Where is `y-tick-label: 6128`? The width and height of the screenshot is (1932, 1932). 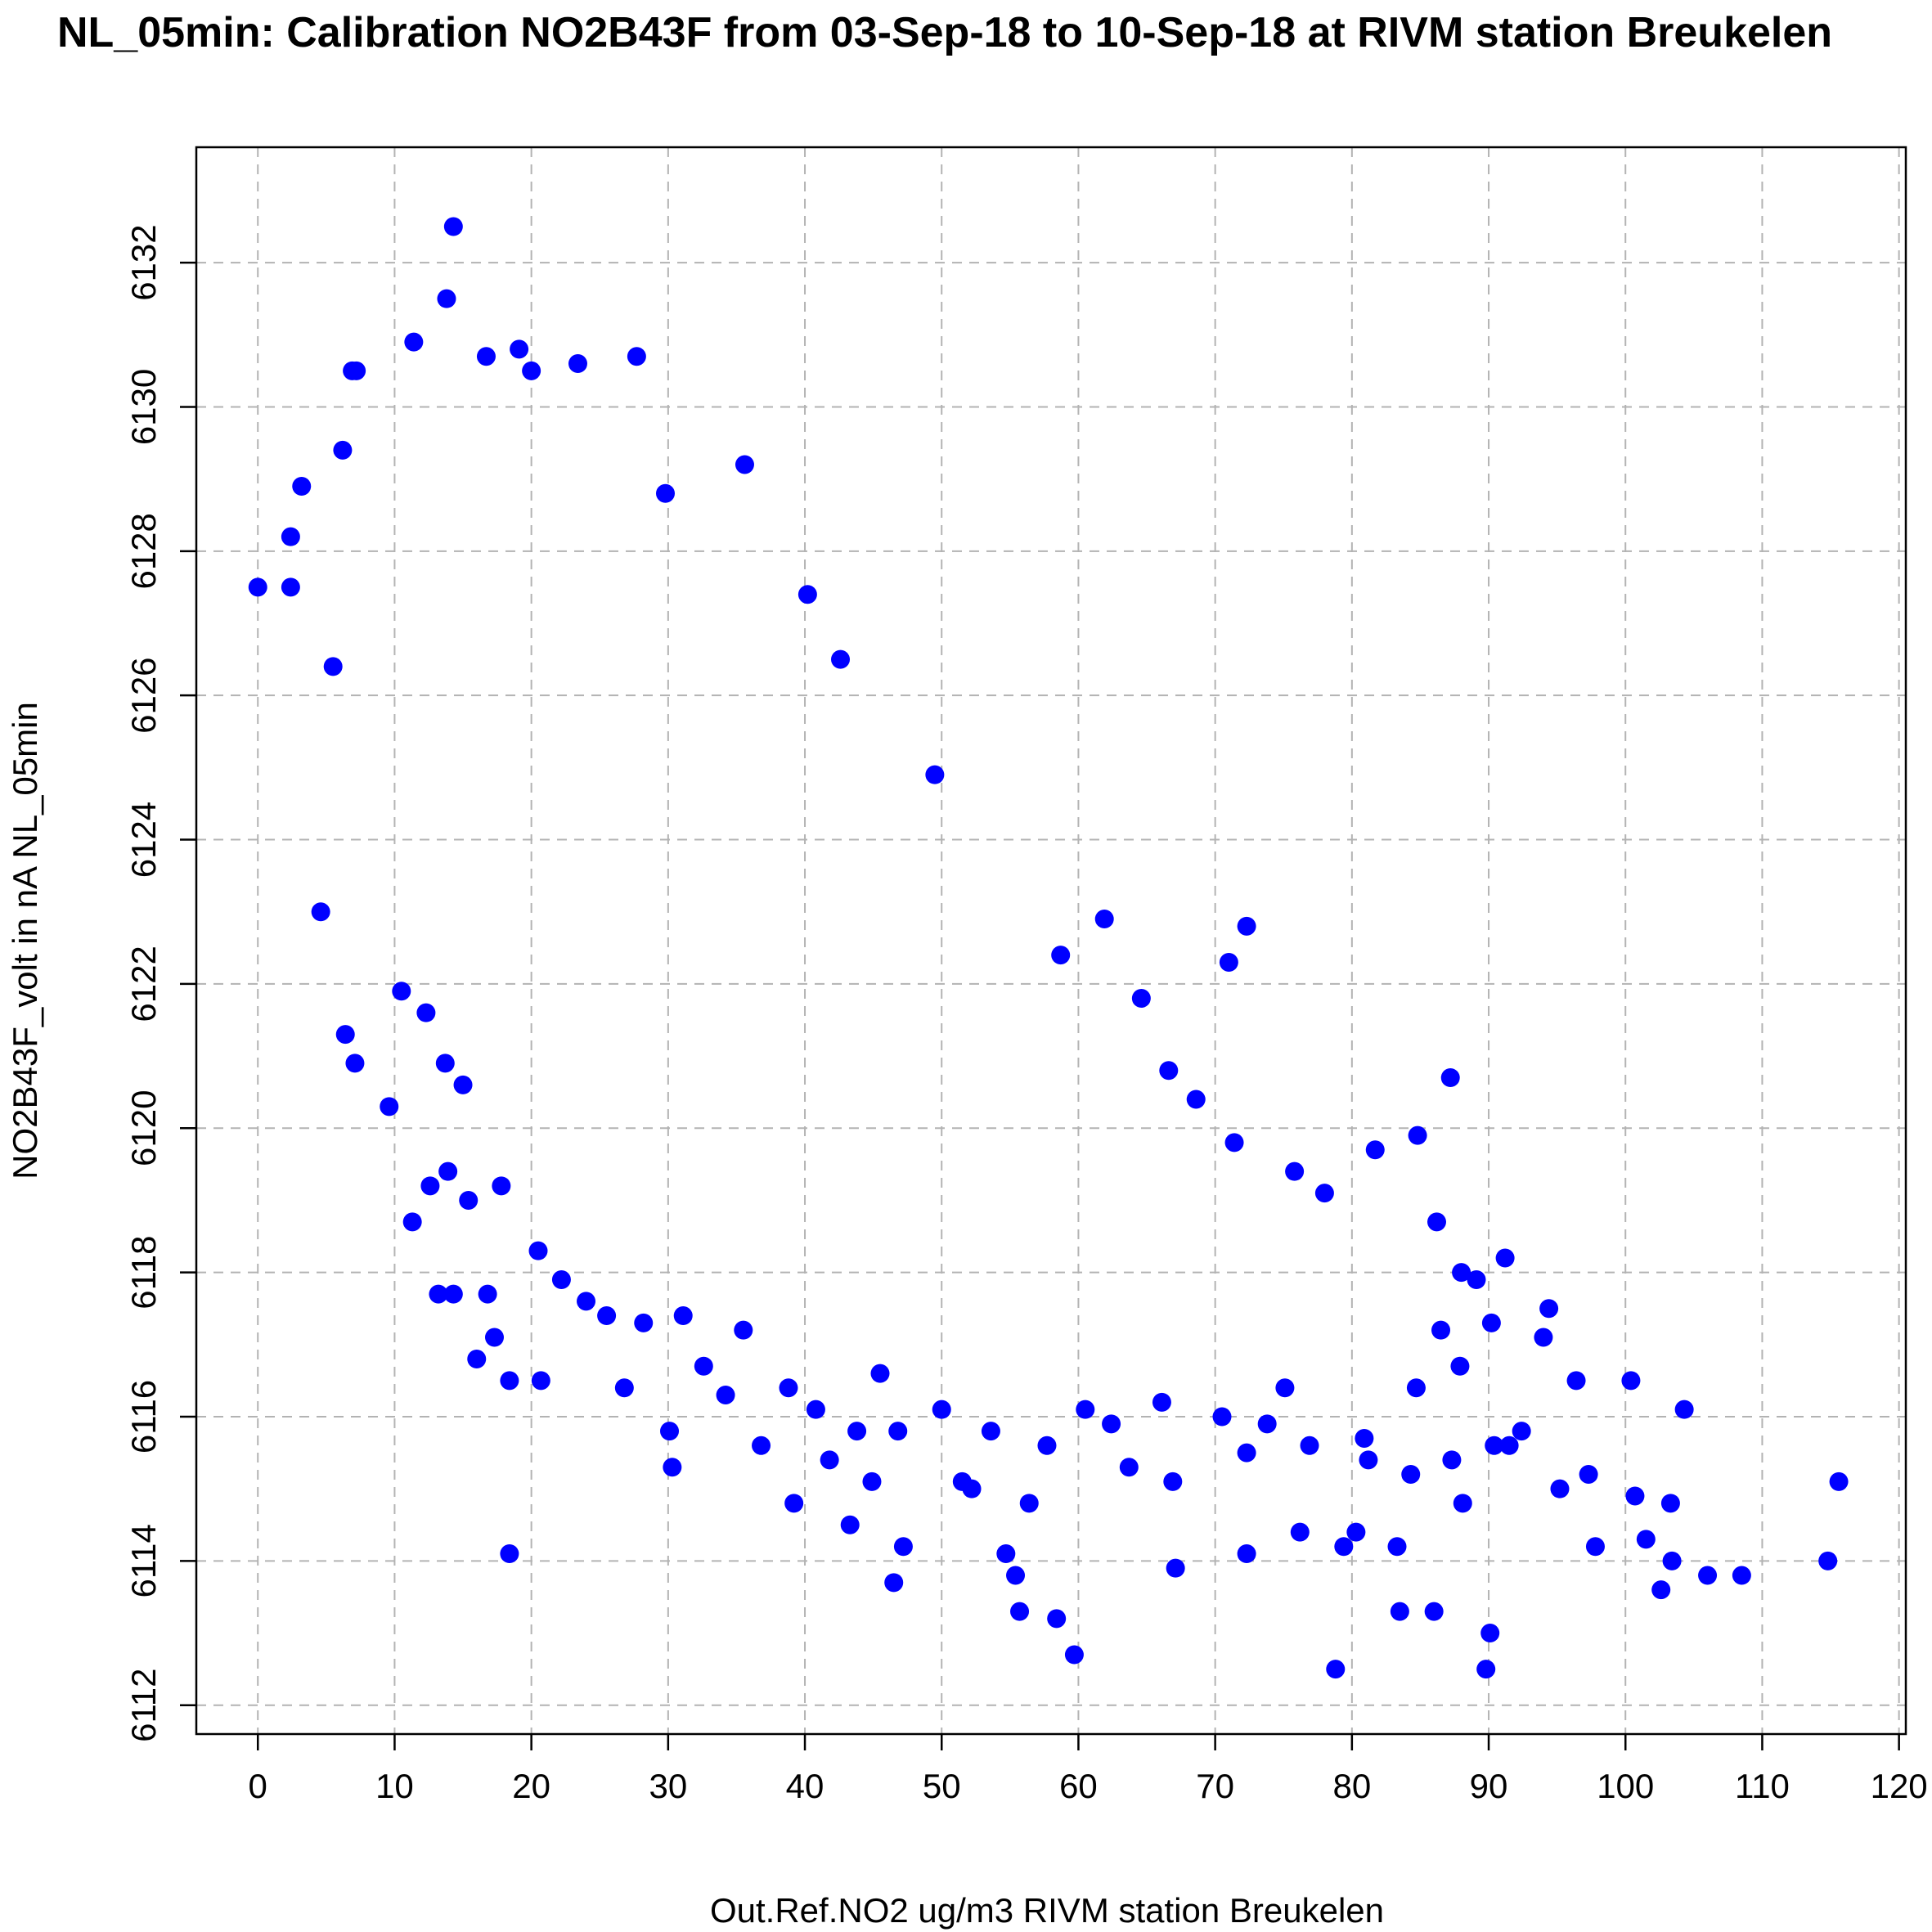 y-tick-label: 6128 is located at coordinates (144, 551).